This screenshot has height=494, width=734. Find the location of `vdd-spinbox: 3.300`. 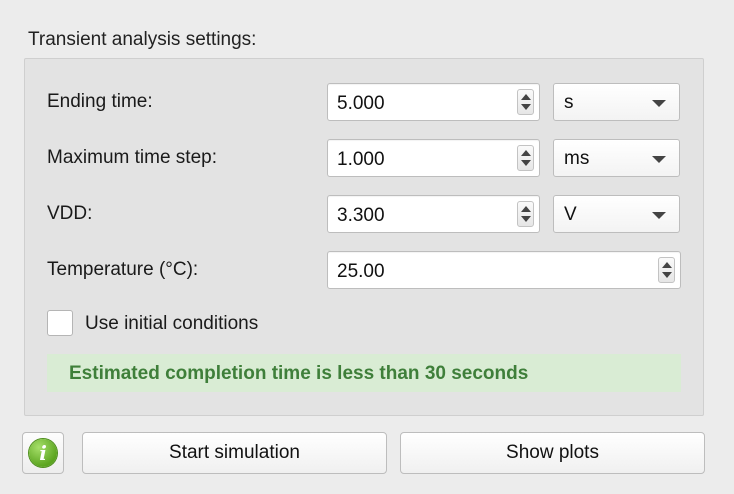

vdd-spinbox: 3.300 is located at coordinates (433, 214).